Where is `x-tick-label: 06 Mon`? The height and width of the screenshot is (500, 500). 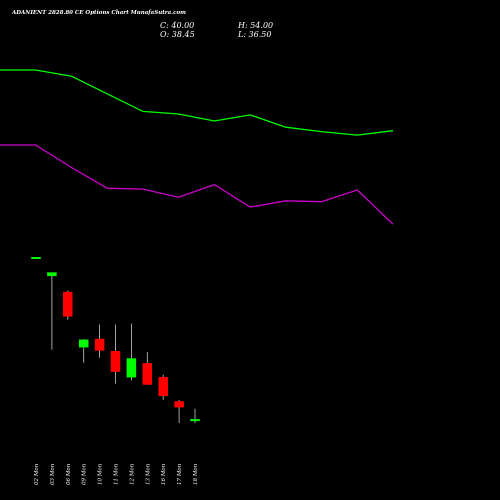
x-tick-label: 06 Mon is located at coordinates (69, 474).